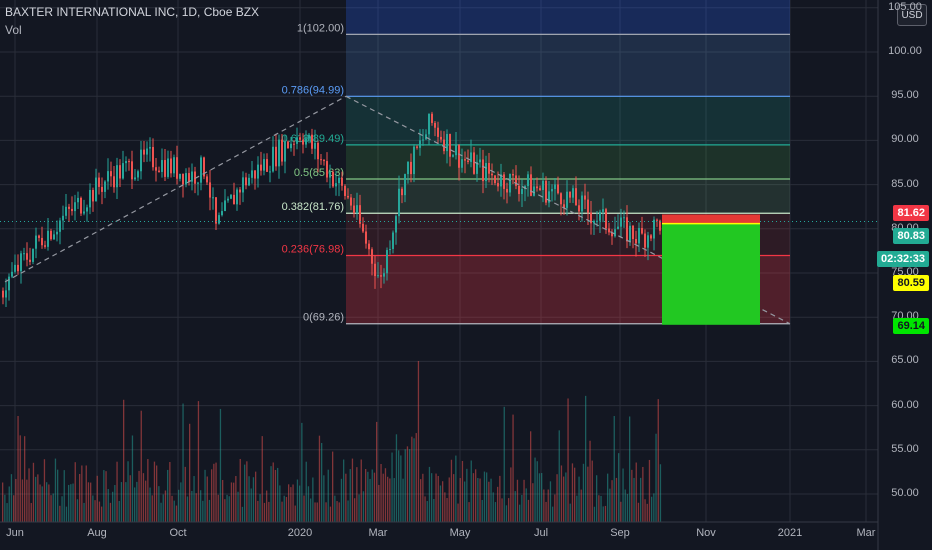  What do you see at coordinates (905, 493) in the screenshot?
I see `price-tick-label: 50.00` at bounding box center [905, 493].